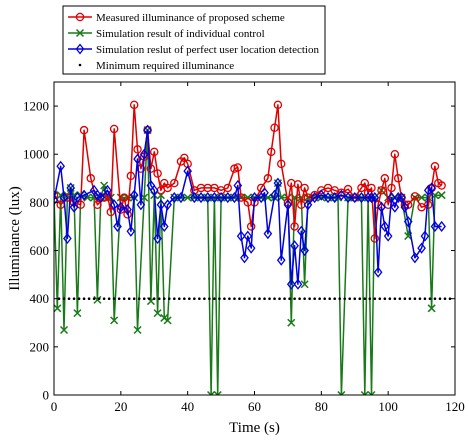 This screenshot has width=469, height=440. Describe the element at coordinates (54, 406) in the screenshot. I see `x-tick-label: 0` at that location.